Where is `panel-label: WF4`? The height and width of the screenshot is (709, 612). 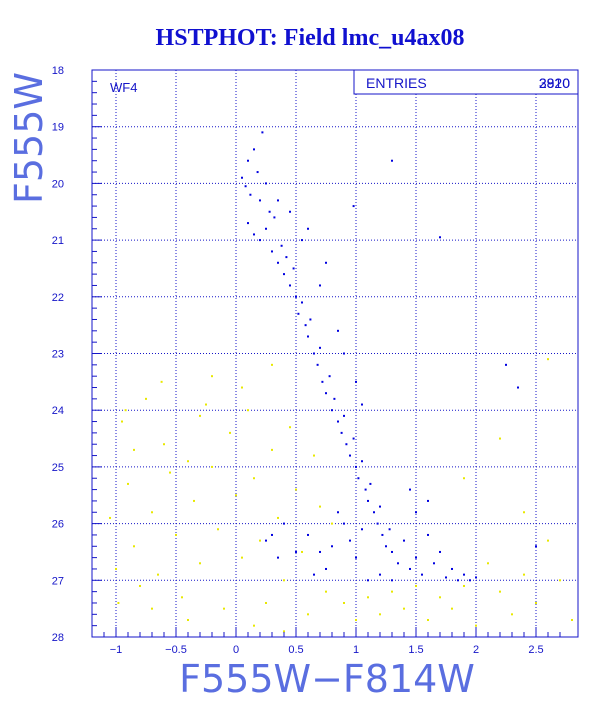 panel-label: WF4 is located at coordinates (123, 87).